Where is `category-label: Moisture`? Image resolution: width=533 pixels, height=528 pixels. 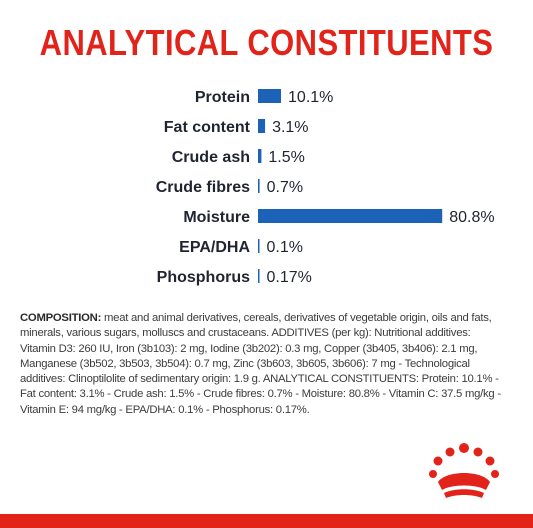 category-label: Moisture is located at coordinates (216, 217).